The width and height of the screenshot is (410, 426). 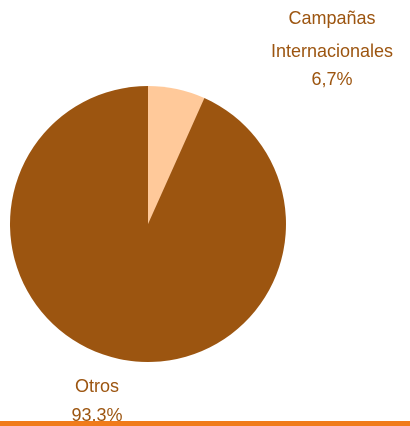 I want to click on pie-slice-campanas, so click(x=176, y=155).